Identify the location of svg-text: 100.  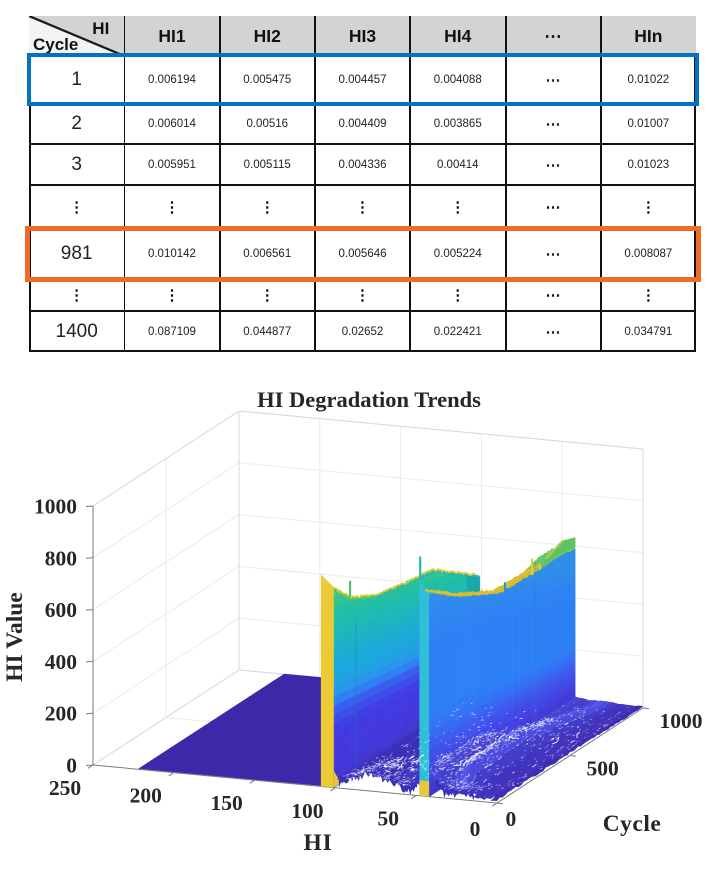
(307, 811).